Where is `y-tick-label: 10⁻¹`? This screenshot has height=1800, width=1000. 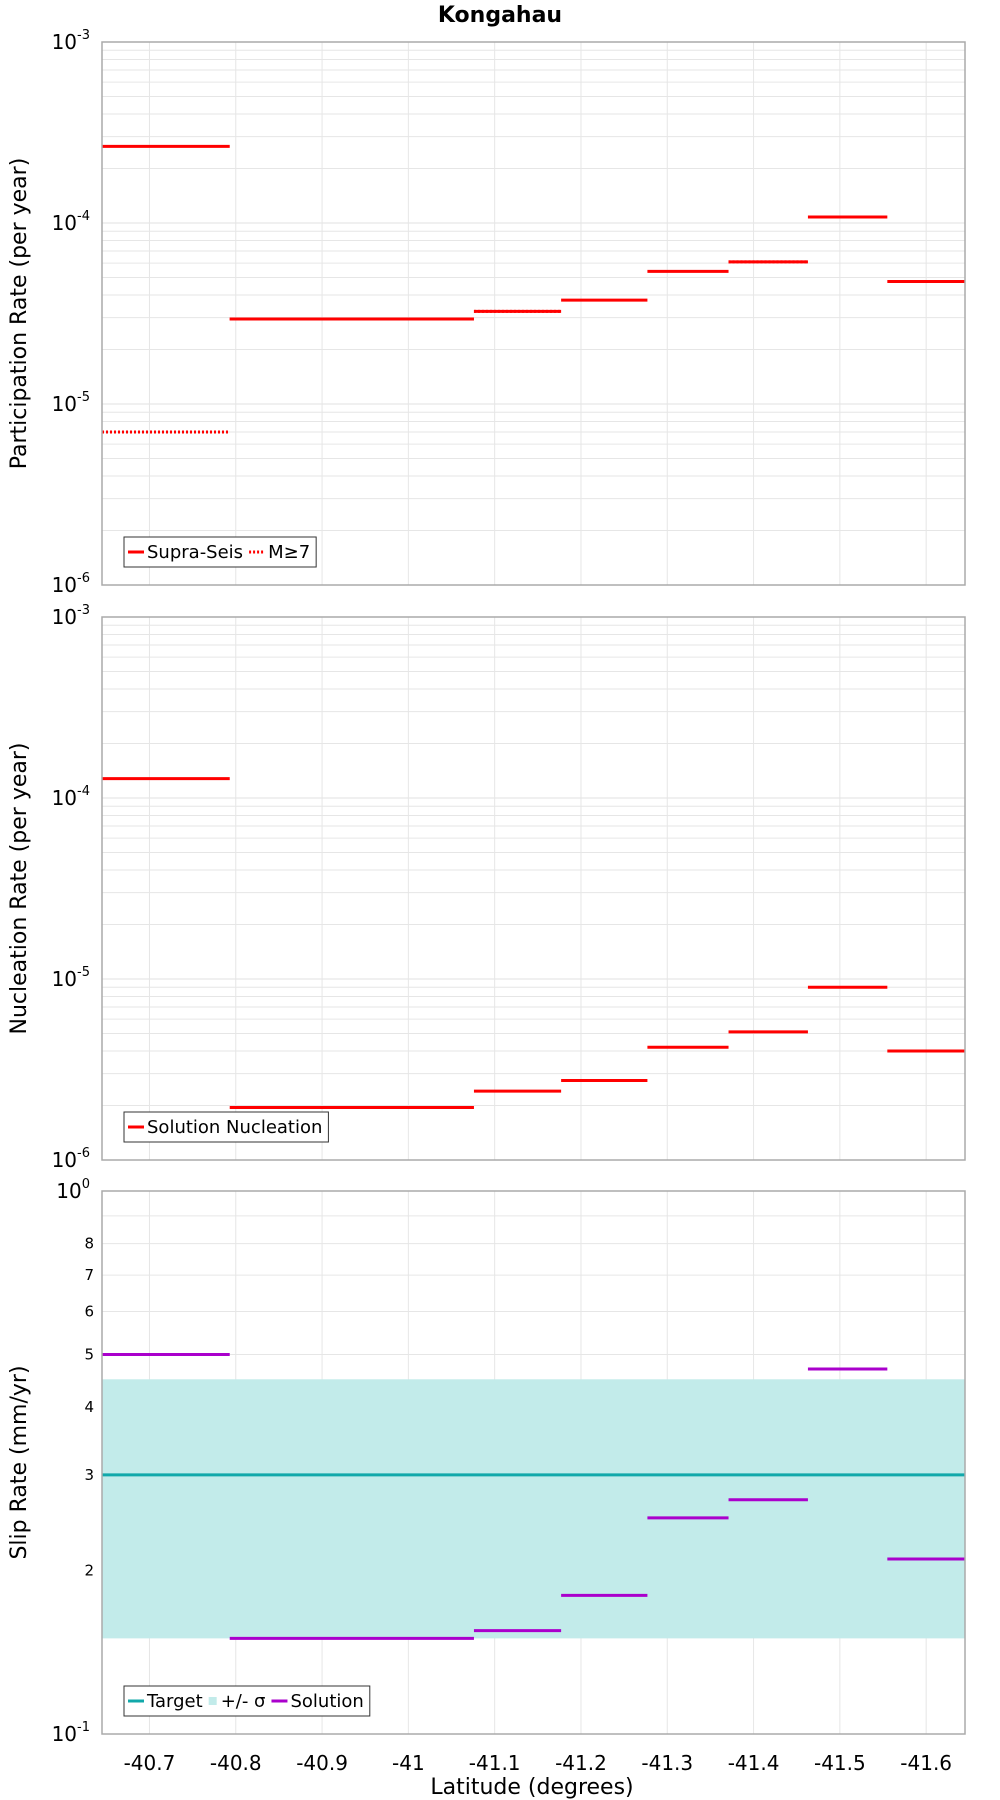 y-tick-label: 10⁻¹ is located at coordinates (71, 1733).